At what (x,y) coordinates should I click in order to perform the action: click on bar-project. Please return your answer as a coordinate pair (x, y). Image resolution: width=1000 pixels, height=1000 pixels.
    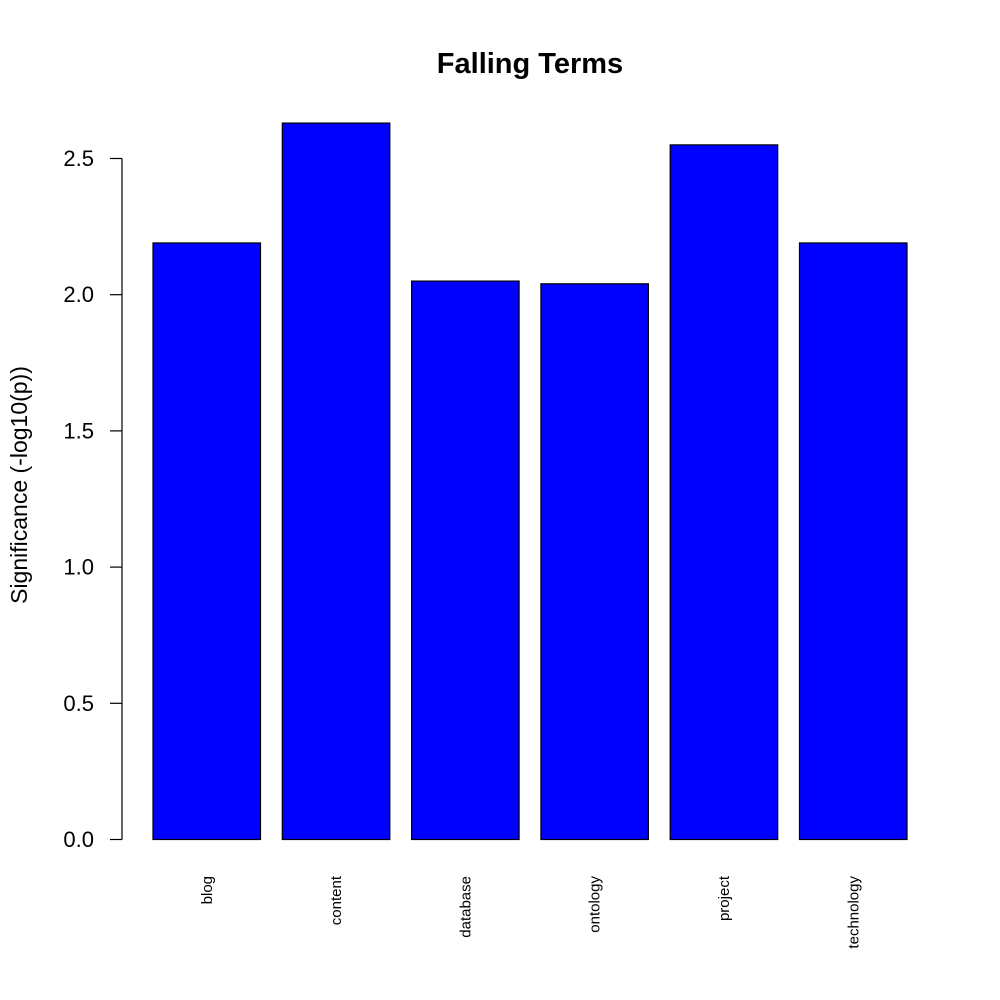
    Looking at the image, I should click on (724, 492).